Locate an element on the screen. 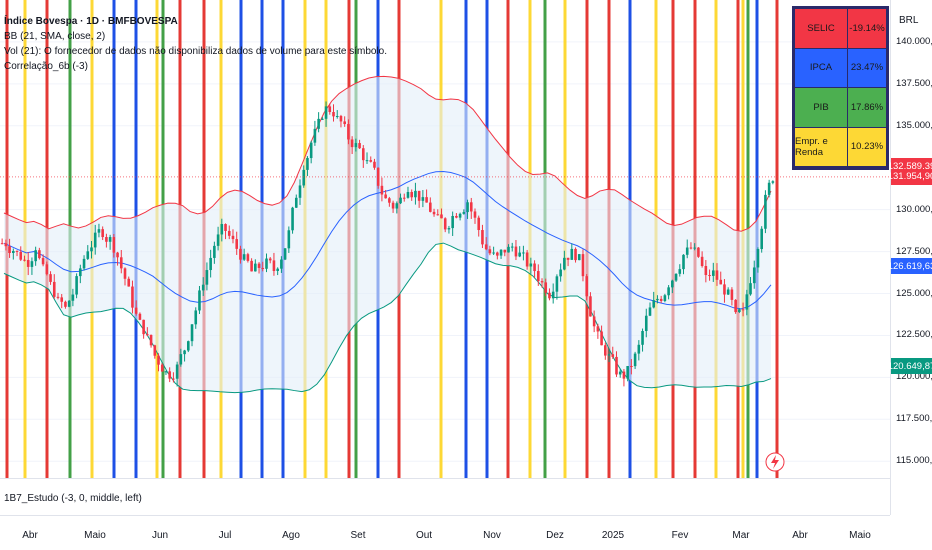 This screenshot has width=932, height=550. time-tick-label: Abr is located at coordinates (30, 535).